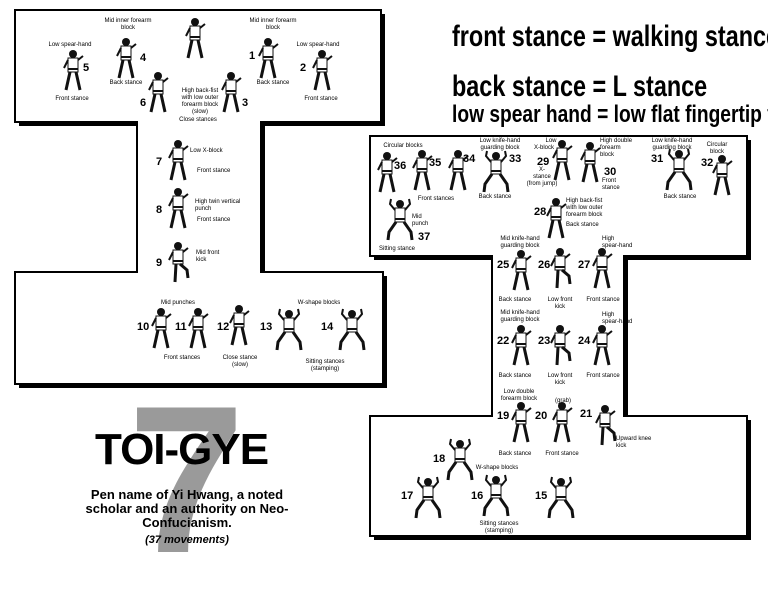 The width and height of the screenshot is (768, 597). I want to click on heading-front-stance: front stance = walking stance, so click(610, 36).